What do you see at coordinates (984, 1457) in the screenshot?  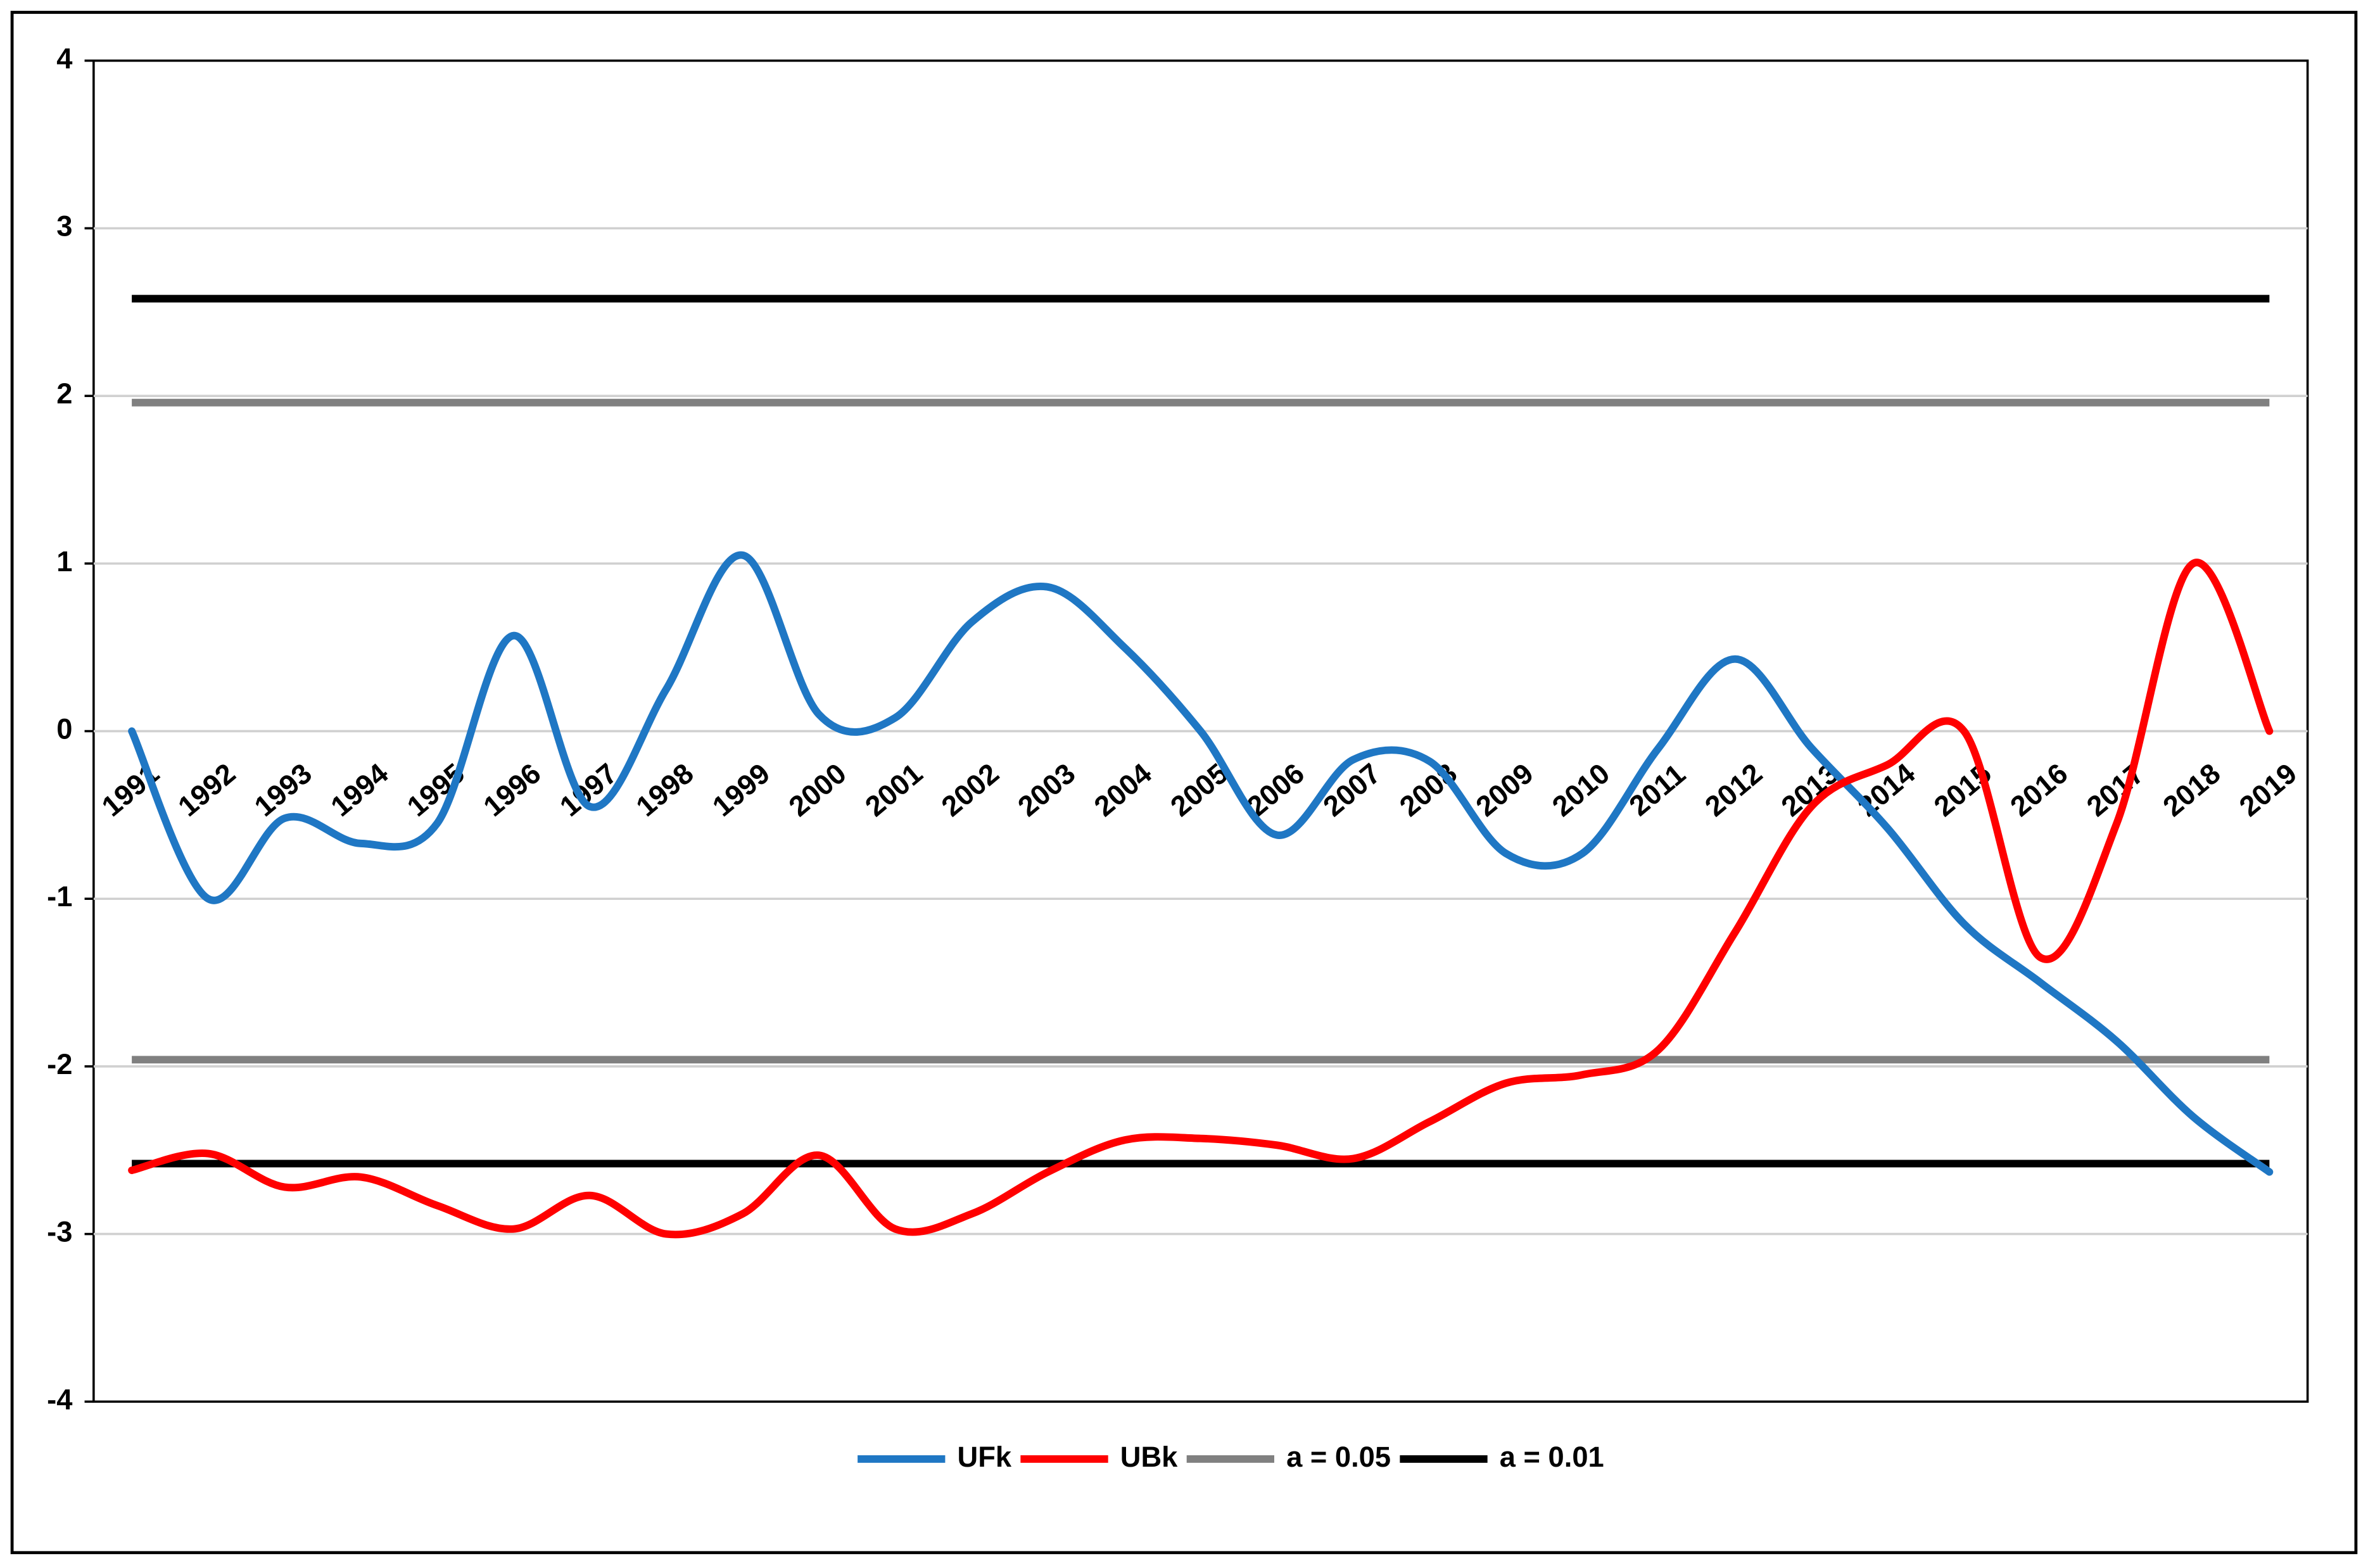 I see `legend-label: UFk` at bounding box center [984, 1457].